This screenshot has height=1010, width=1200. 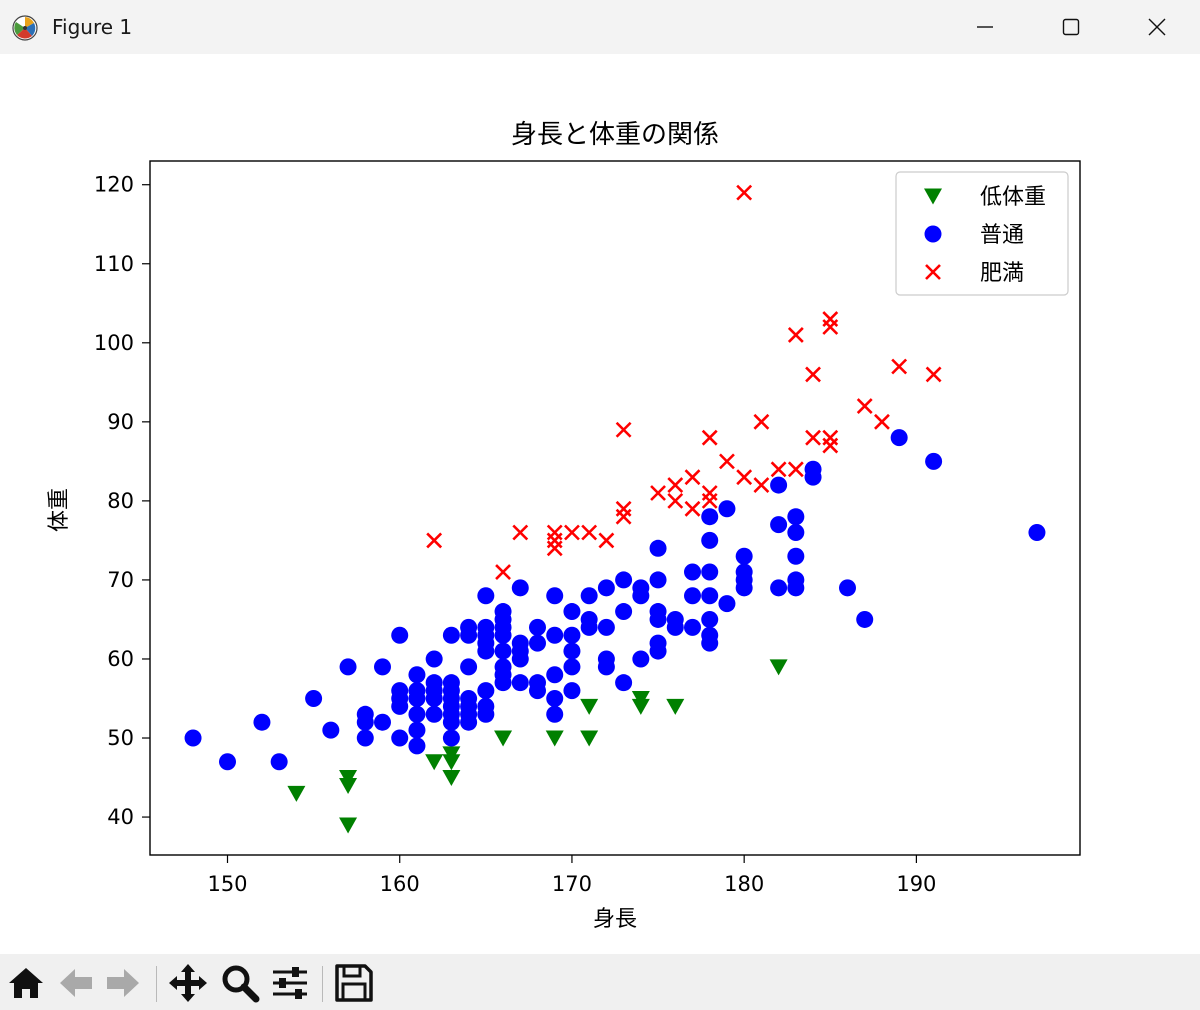 What do you see at coordinates (188, 983) in the screenshot?
I see `pan-button` at bounding box center [188, 983].